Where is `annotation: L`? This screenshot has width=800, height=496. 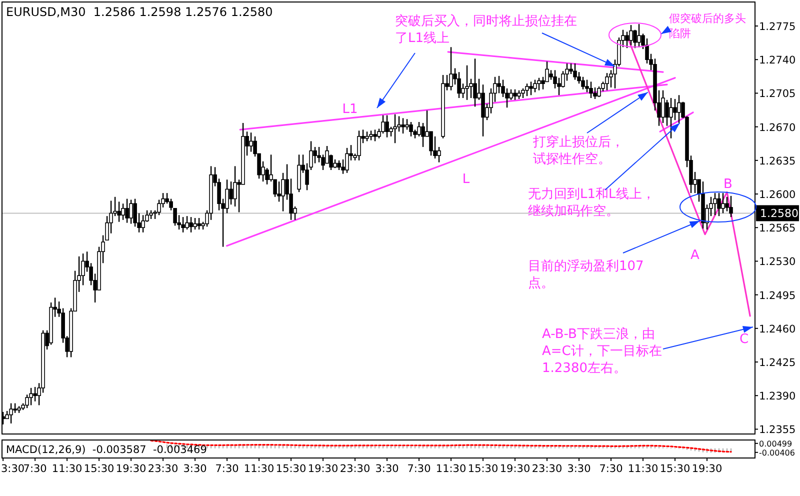
annotation: L is located at coordinates (466, 179).